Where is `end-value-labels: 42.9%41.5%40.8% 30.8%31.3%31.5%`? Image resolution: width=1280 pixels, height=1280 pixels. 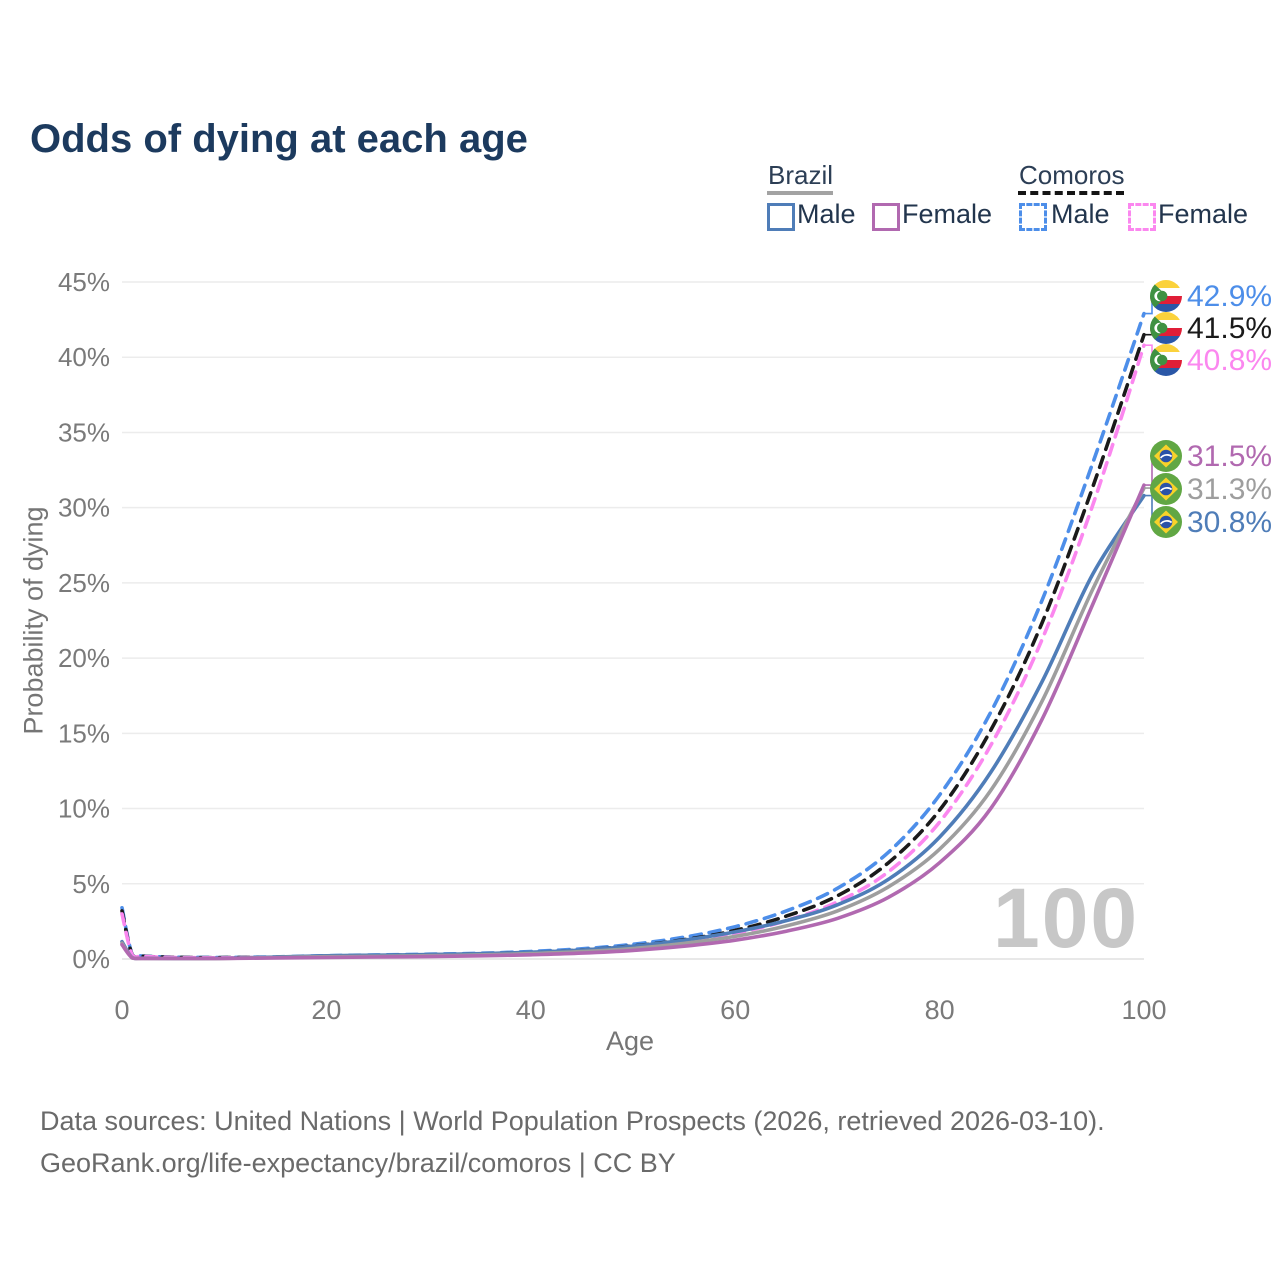 end-value-labels: 42.9%41.5%40.8% 30.8%31.3%31.5% is located at coordinates (1210, 409).